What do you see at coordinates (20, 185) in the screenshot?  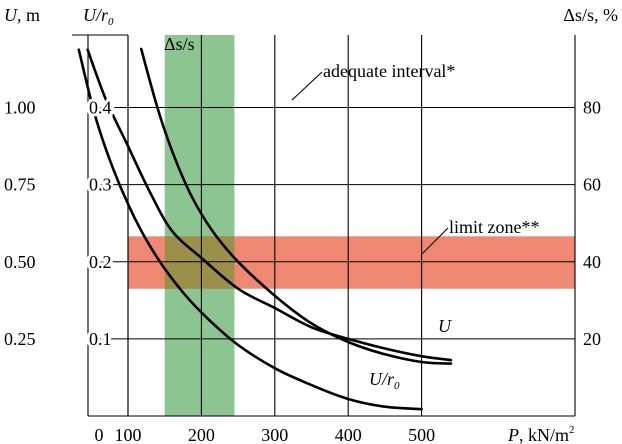 I see `y-outer-tick-label-0.75: 0.75` at bounding box center [20, 185].